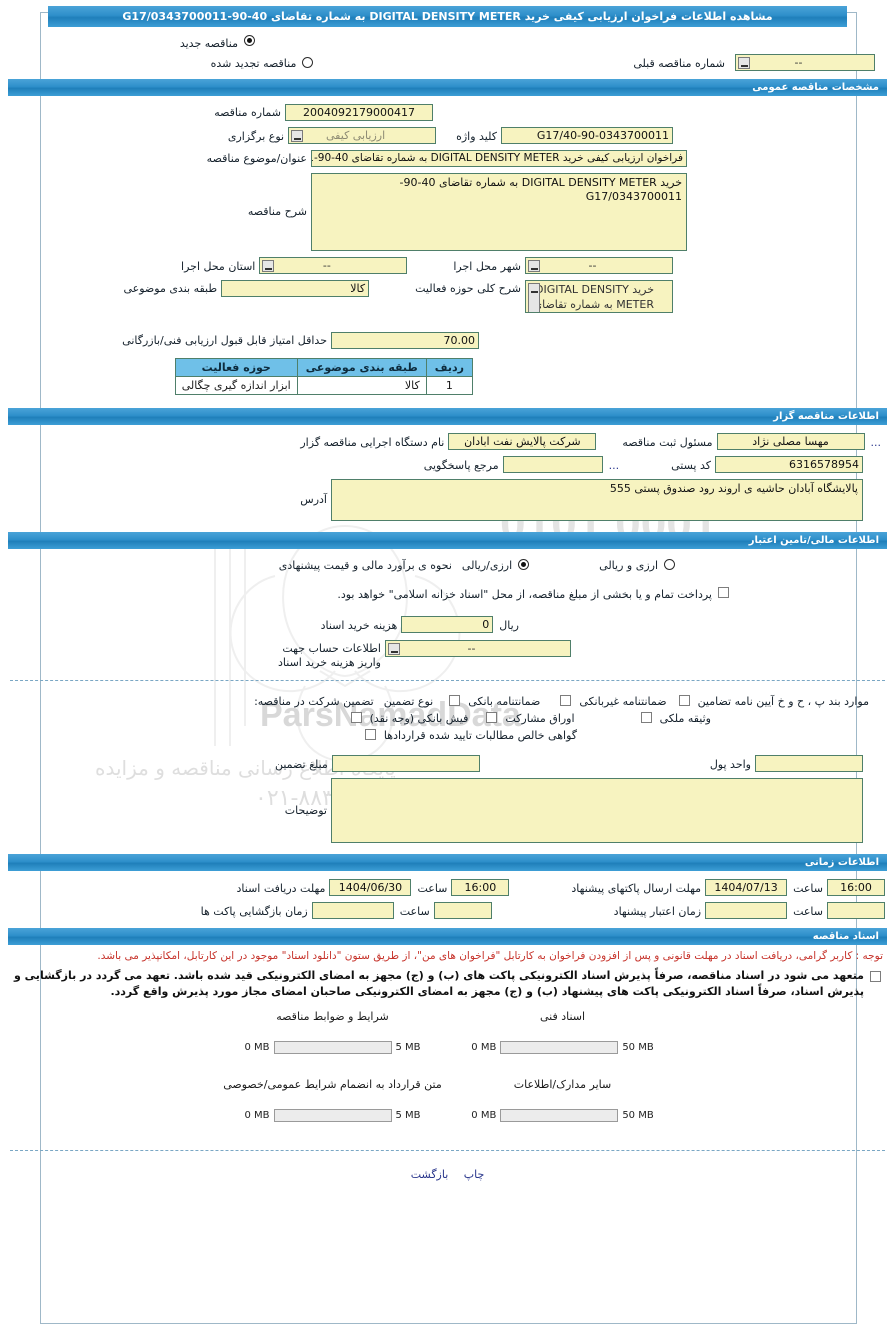 The height and width of the screenshot is (1332, 895). Describe the element at coordinates (419, 718) in the screenshot. I see `guarantee-option-4-label: فیش بانکی (وجه نقد)` at that location.